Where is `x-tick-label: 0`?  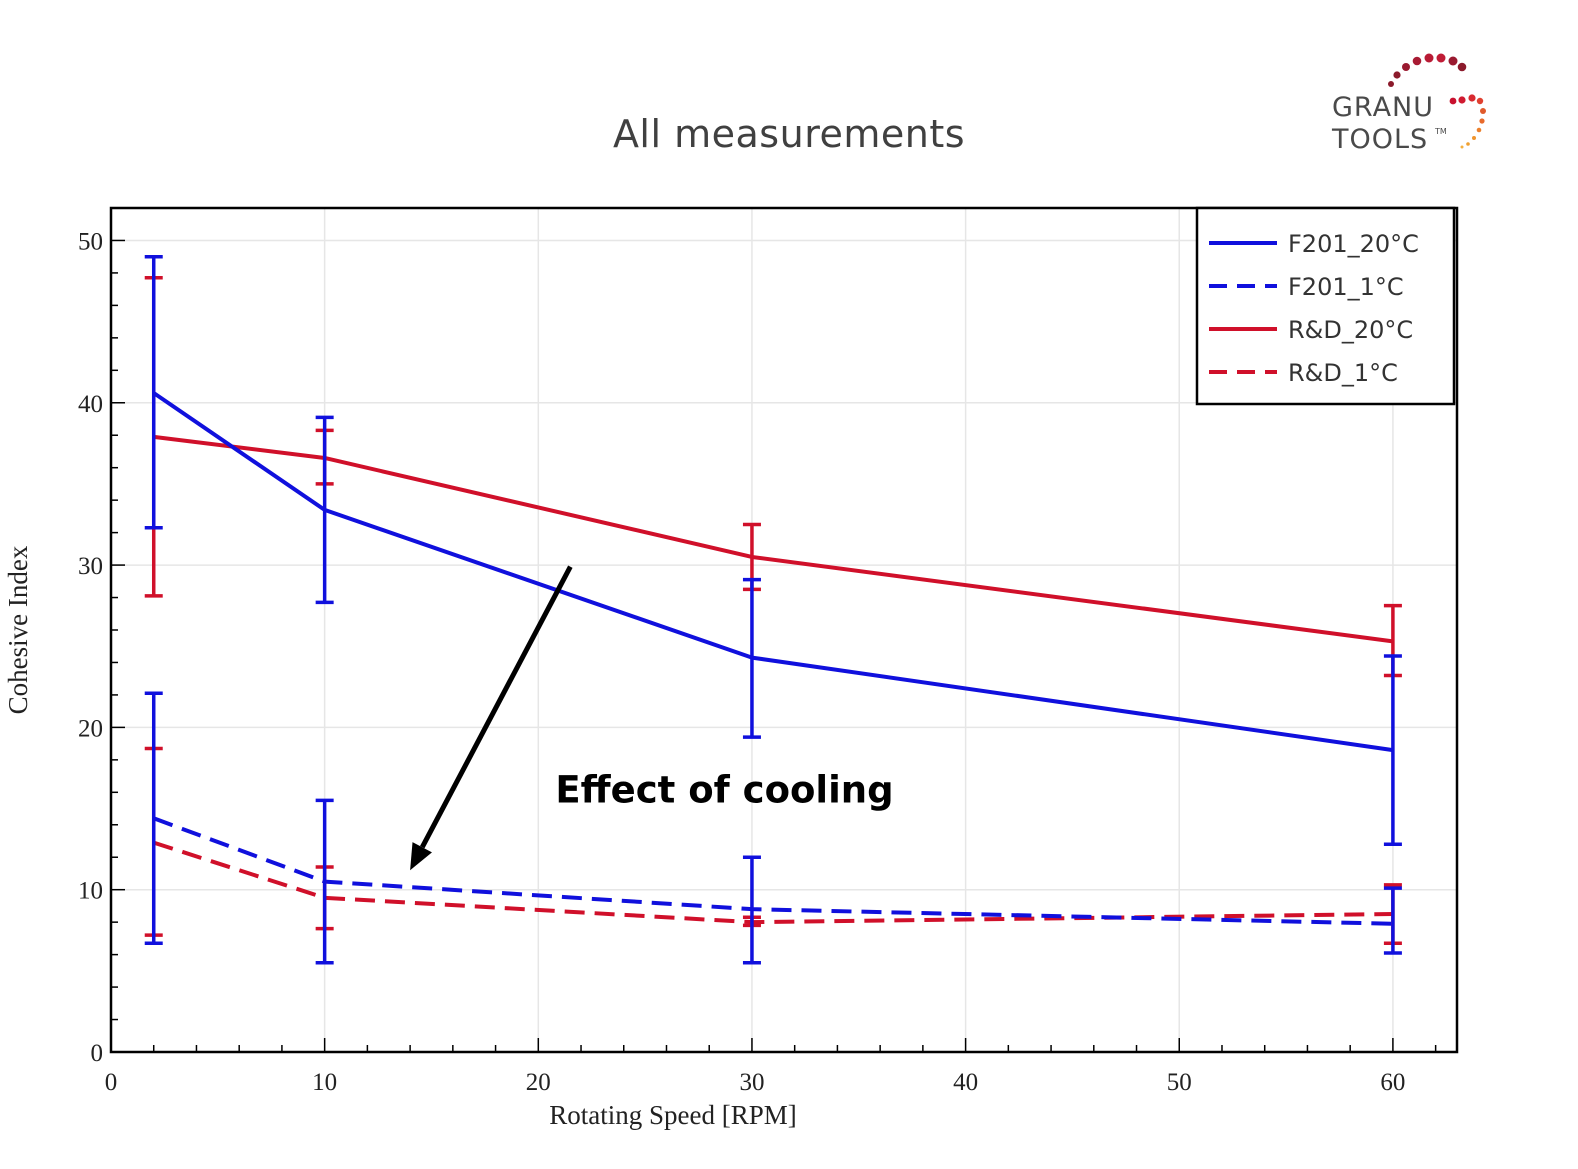
x-tick-label: 0 is located at coordinates (111, 1082).